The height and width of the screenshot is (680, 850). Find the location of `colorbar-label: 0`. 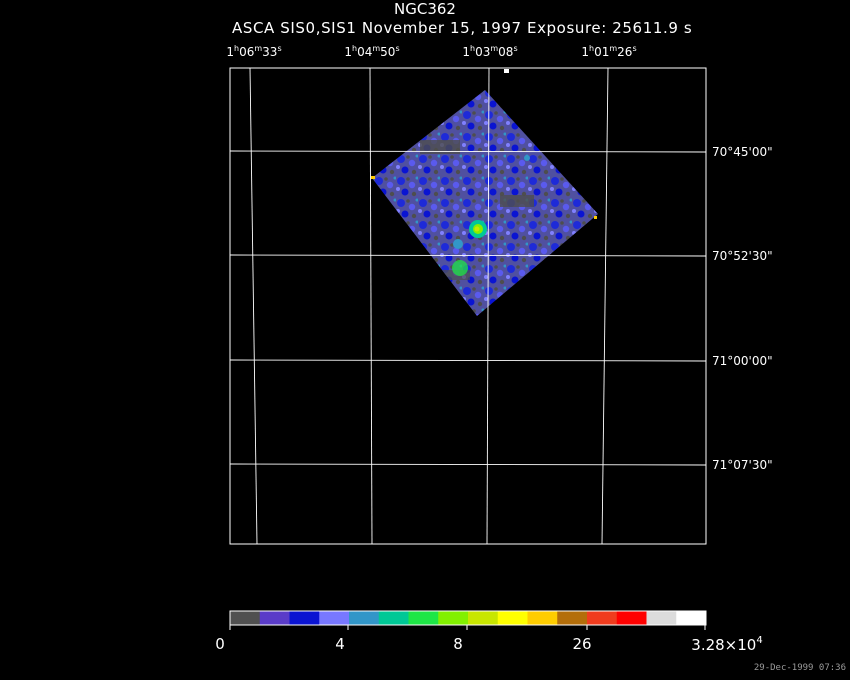

colorbar-label: 0 is located at coordinates (220, 644).